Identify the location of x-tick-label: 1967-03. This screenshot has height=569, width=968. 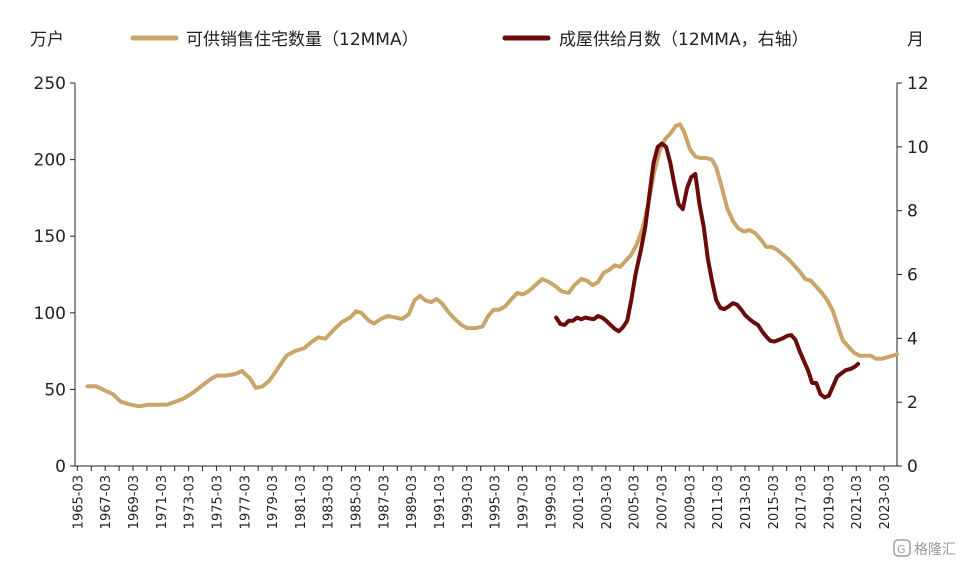
(106, 502).